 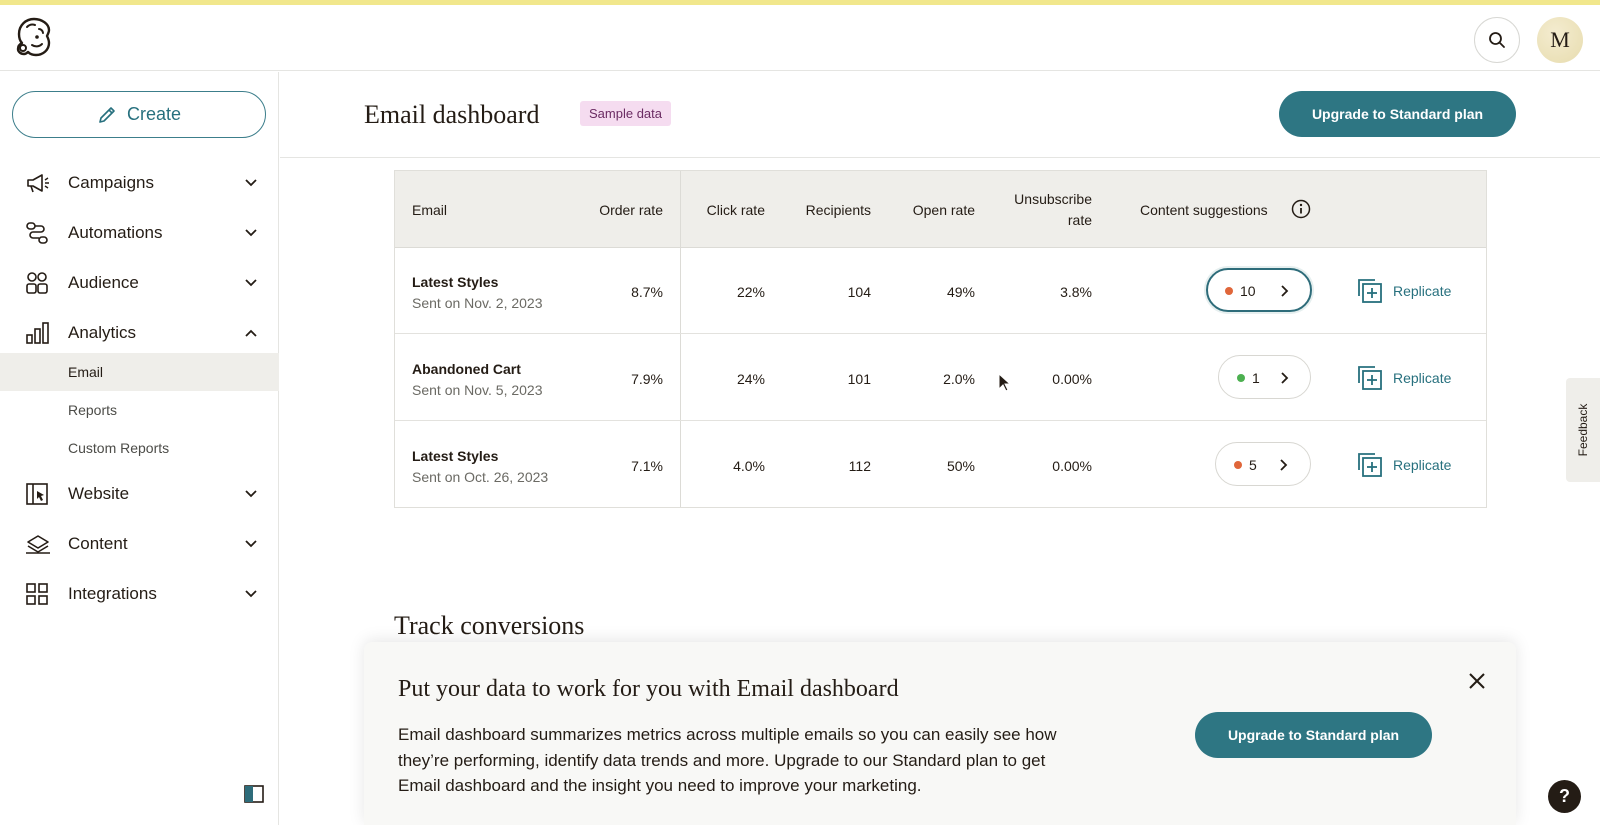 I want to click on top-bar: M, so click(x=800, y=38).